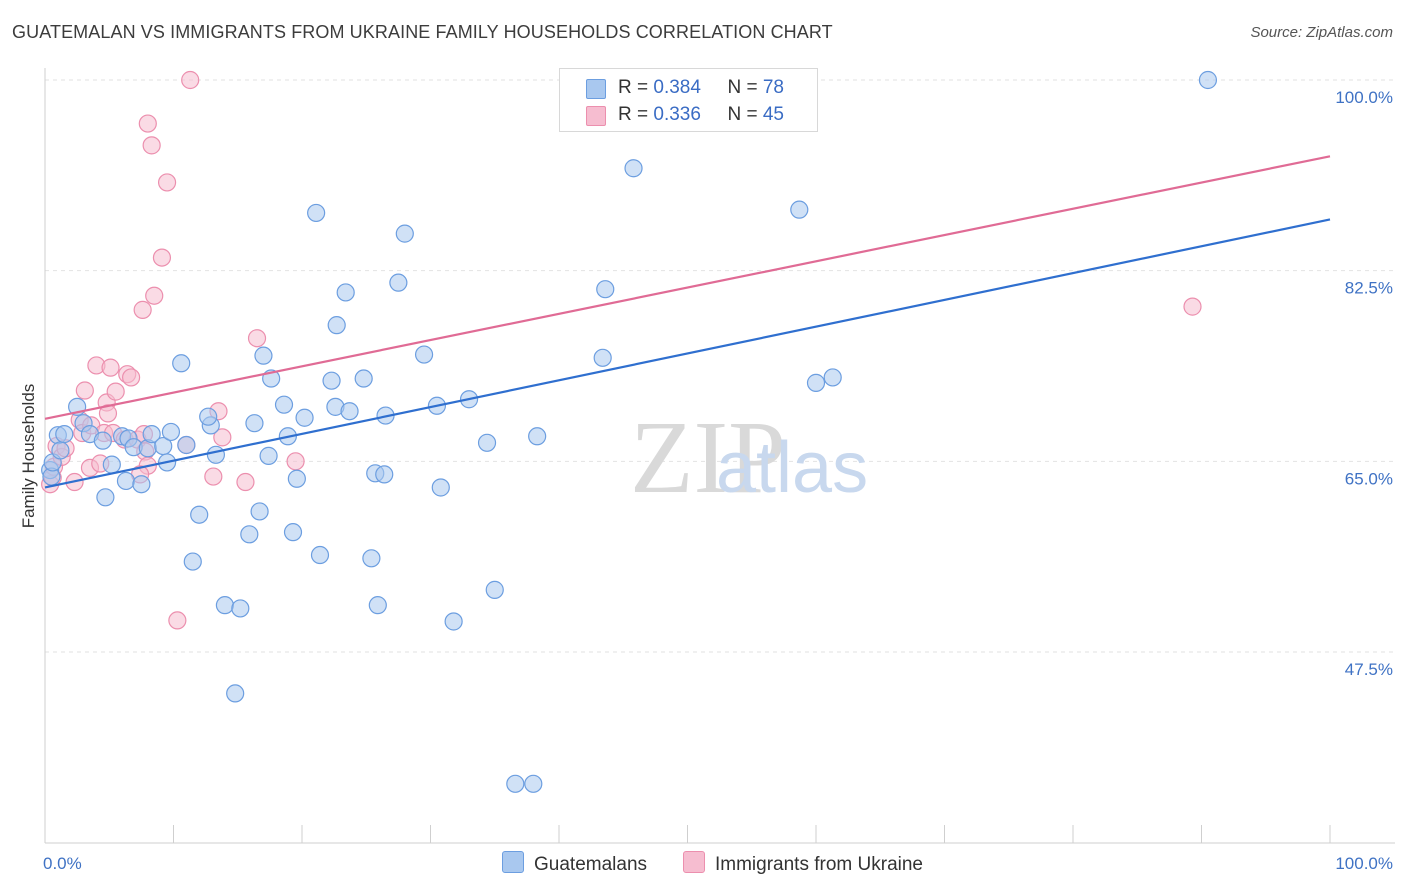  I want to click on legend-item-ukraine: Immigrants from Ukraine, so click(803, 863).